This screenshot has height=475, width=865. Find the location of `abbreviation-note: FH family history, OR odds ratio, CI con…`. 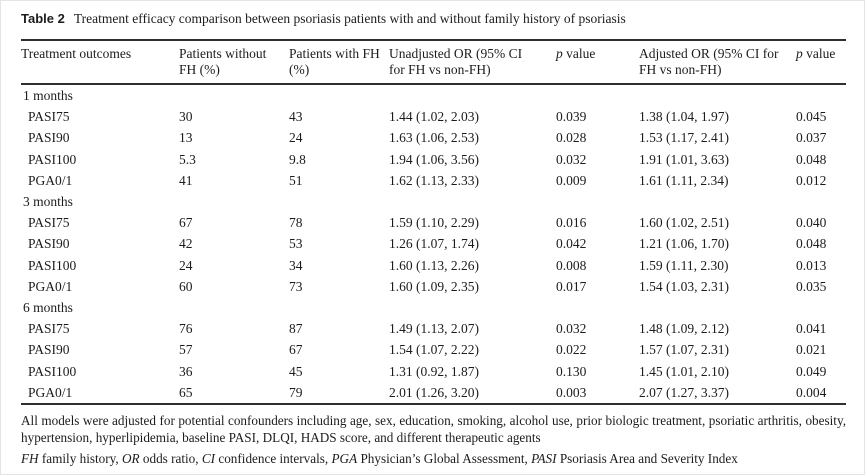

abbreviation-note: FH family history, OR odds ratio, CI con… is located at coordinates (433, 459).